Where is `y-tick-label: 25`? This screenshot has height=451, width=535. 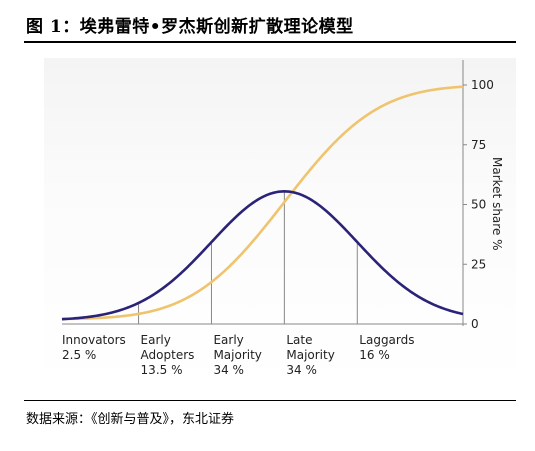
y-tick-label: 25 is located at coordinates (478, 264).